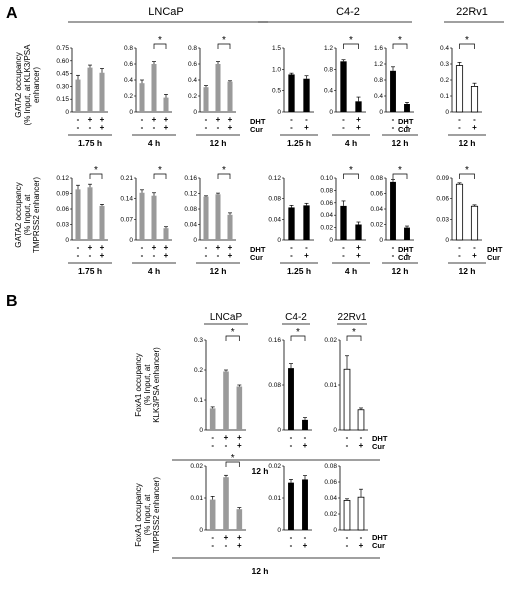 The width and height of the screenshot is (520, 598). What do you see at coordinates (62, 178) in the screenshot?
I see `y-tick-label: 0.12` at bounding box center [62, 178].